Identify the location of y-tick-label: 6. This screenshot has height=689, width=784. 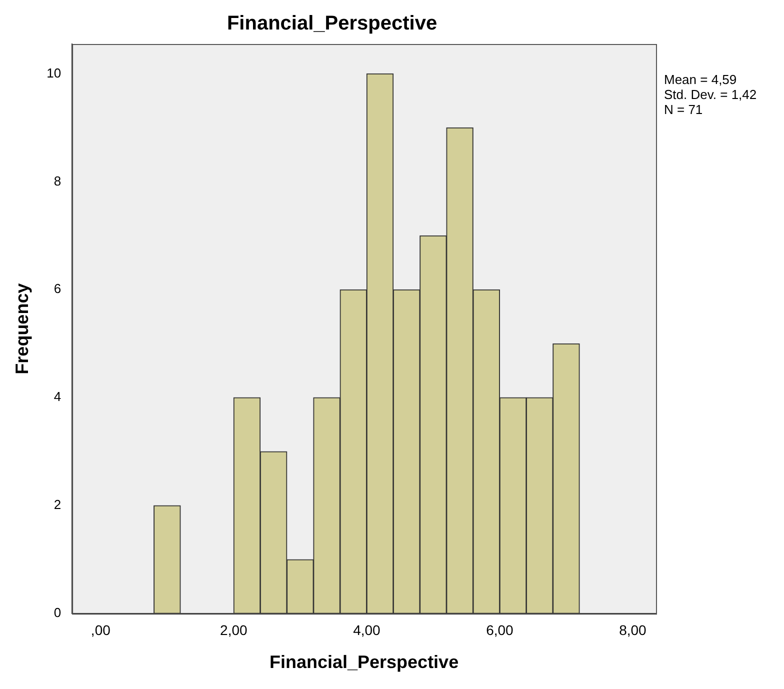
(58, 288).